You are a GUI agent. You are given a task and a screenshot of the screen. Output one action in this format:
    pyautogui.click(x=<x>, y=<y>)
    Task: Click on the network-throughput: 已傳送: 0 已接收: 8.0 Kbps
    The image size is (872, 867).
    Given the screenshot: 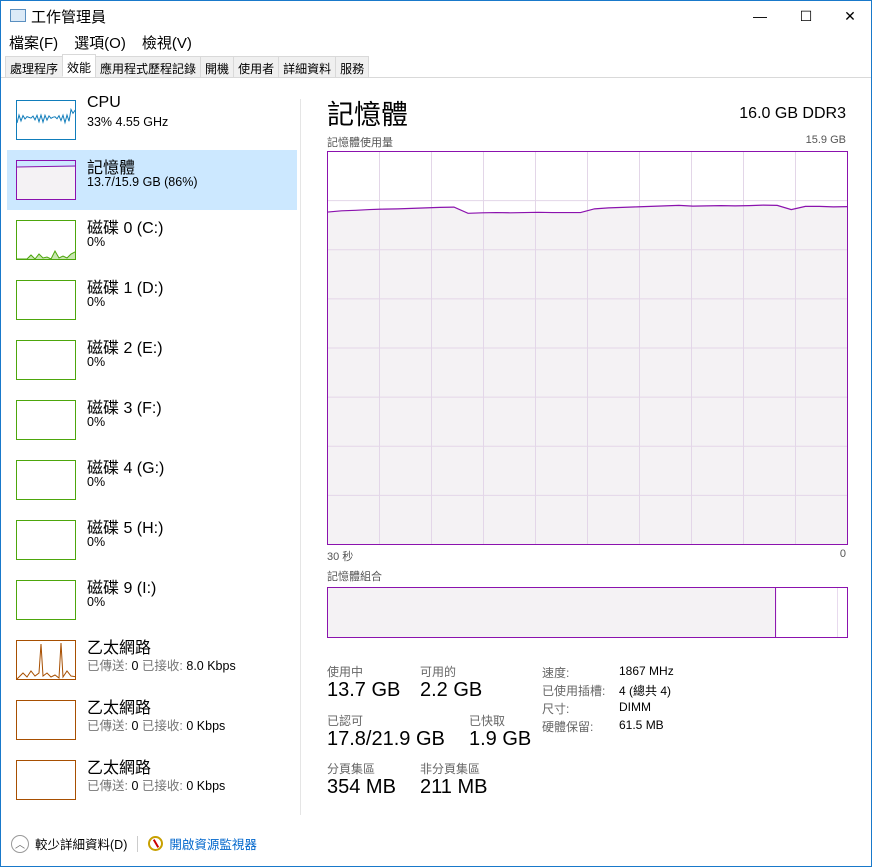 What is the action you would take?
    pyautogui.click(x=161, y=666)
    